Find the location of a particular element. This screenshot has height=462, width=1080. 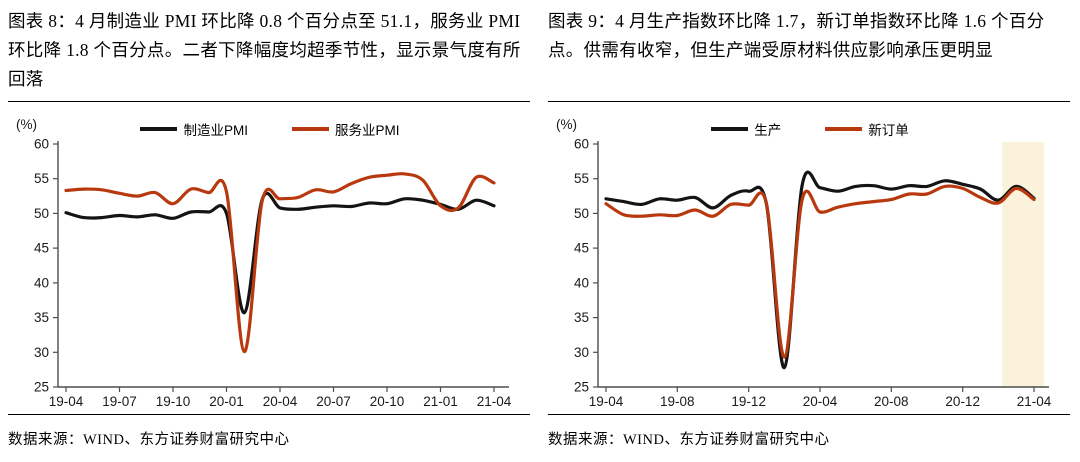

highlight-band is located at coordinates (1023, 264).